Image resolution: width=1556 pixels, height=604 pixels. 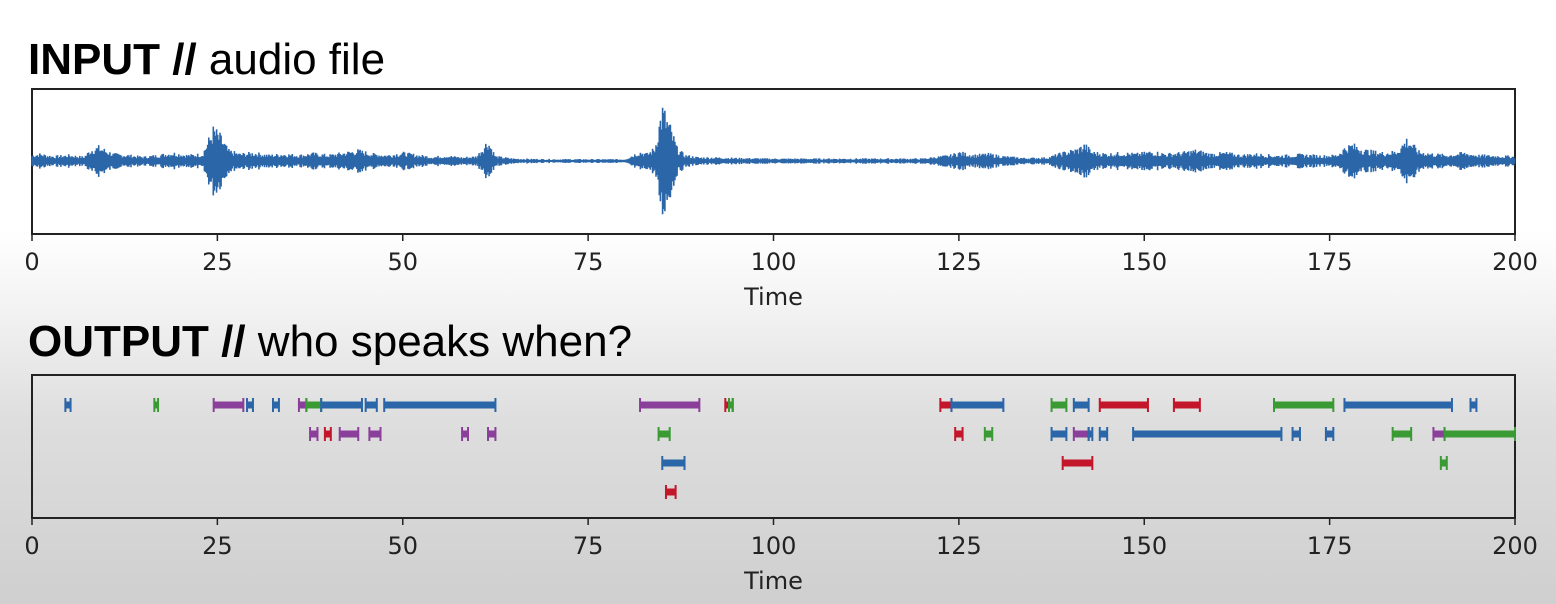 I want to click on diarization-x-tick-label: 75, so click(x=588, y=546).